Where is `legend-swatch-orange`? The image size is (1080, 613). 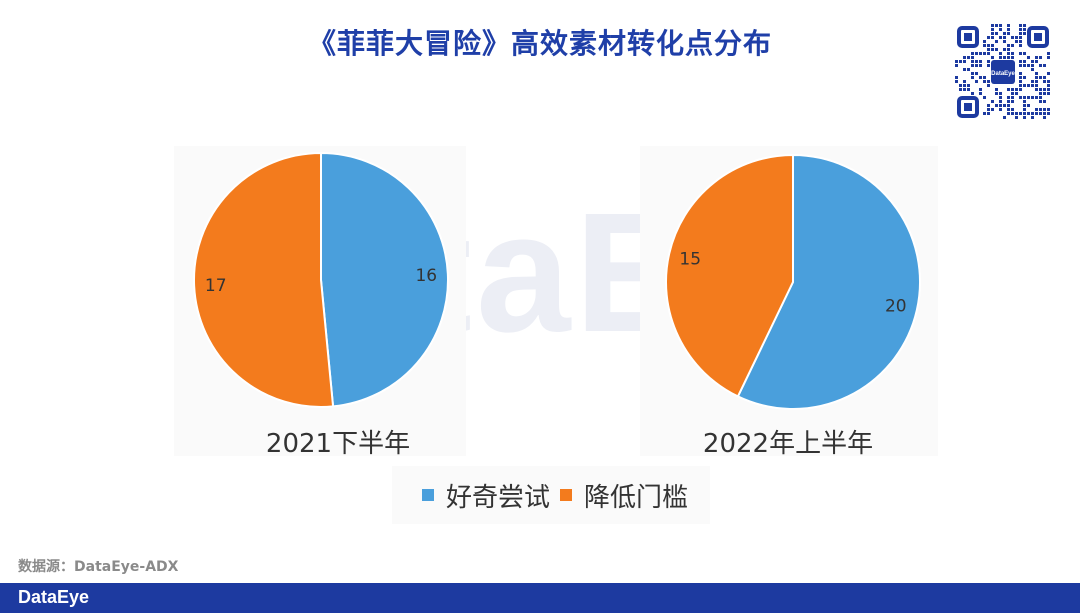 legend-swatch-orange is located at coordinates (566, 495).